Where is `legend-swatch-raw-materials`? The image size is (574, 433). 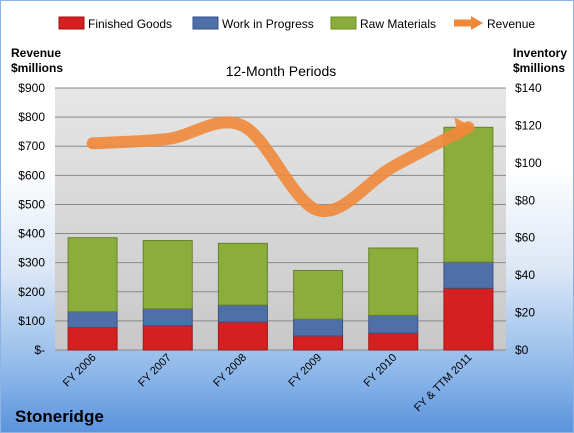
legend-swatch-raw-materials is located at coordinates (343, 23).